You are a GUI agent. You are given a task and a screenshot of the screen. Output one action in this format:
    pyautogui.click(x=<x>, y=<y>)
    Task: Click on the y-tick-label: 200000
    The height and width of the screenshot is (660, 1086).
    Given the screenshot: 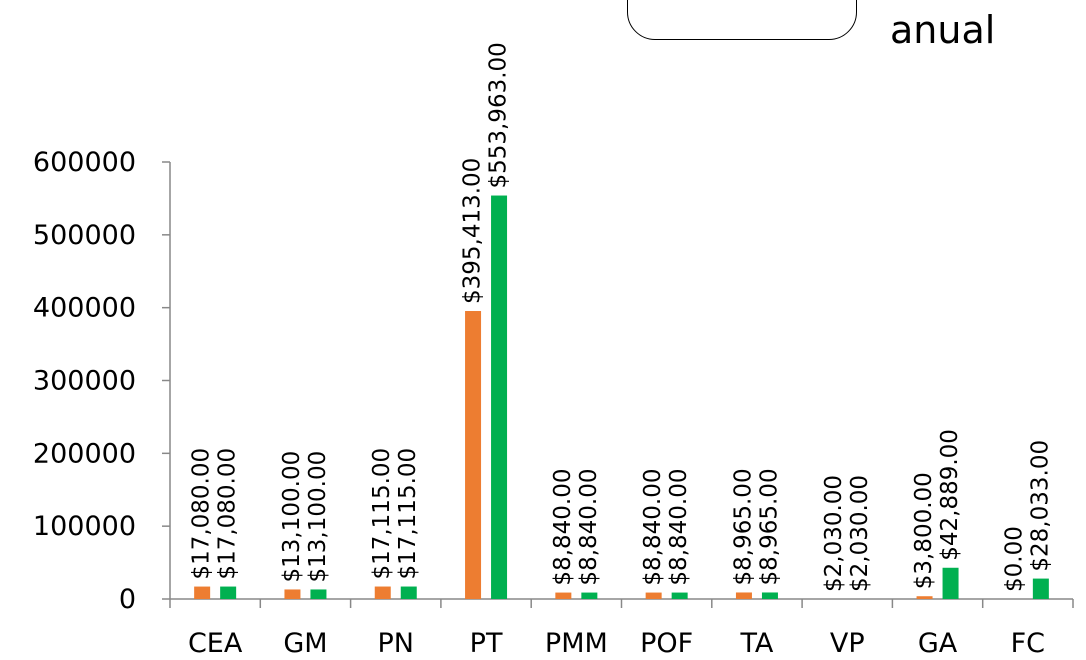 What is the action you would take?
    pyautogui.click(x=84, y=453)
    